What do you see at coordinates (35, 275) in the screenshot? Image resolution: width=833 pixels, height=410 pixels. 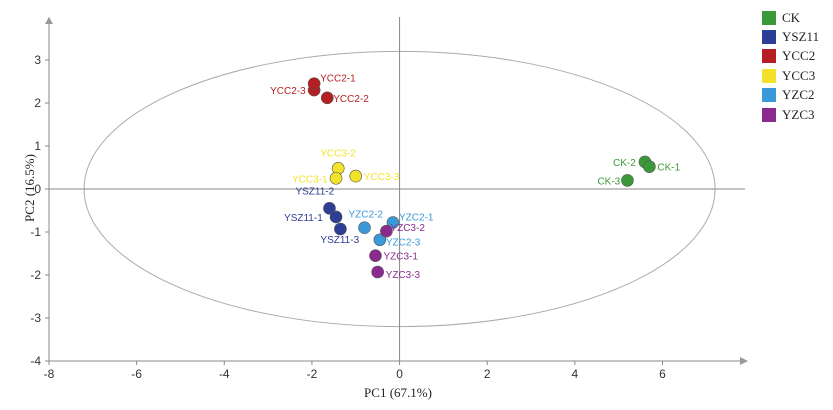 I see `y-tick-label: -2` at bounding box center [35, 275].